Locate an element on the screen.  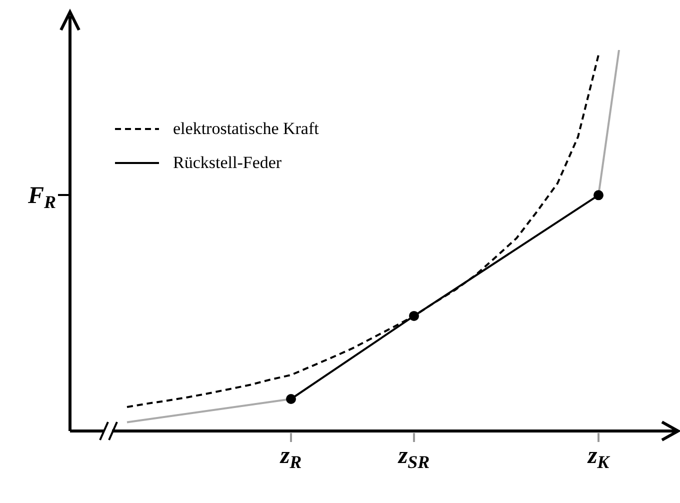
x-tick-label: z$_{SR}$ is located at coordinates (413, 457).